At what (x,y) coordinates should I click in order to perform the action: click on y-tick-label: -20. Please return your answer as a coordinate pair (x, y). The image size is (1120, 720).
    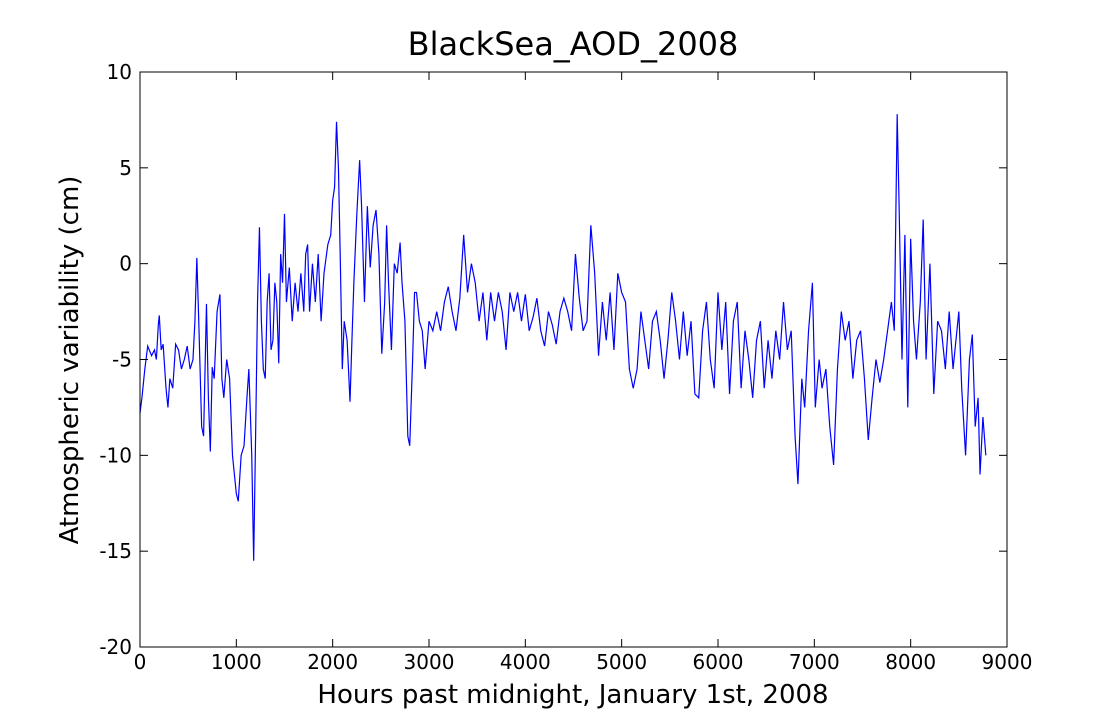
    Looking at the image, I should click on (115, 647).